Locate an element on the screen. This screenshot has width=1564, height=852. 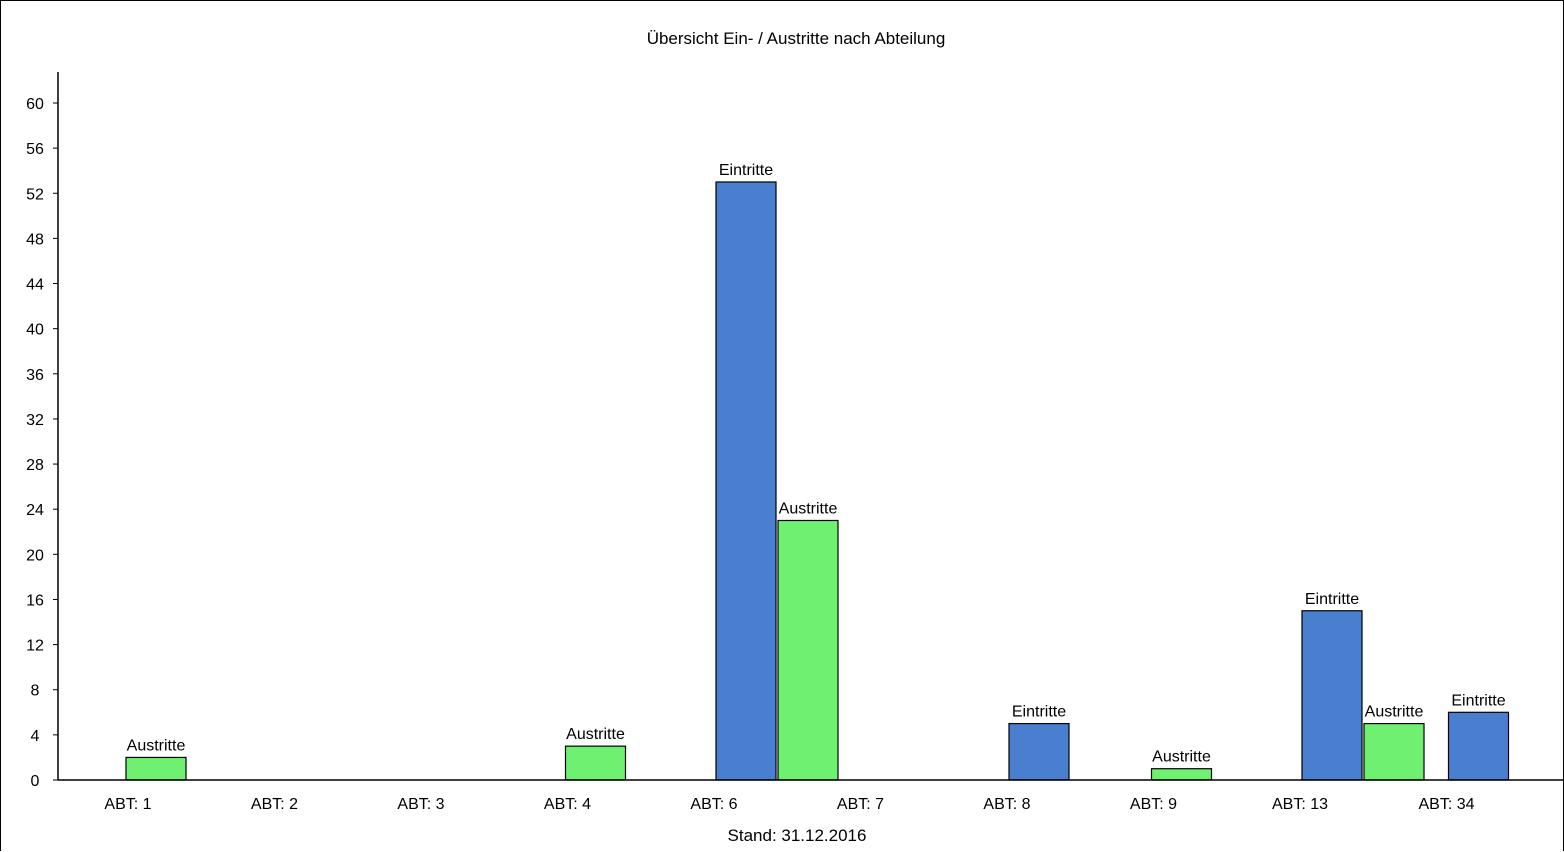
y-tick-label: 60 is located at coordinates (35, 104).